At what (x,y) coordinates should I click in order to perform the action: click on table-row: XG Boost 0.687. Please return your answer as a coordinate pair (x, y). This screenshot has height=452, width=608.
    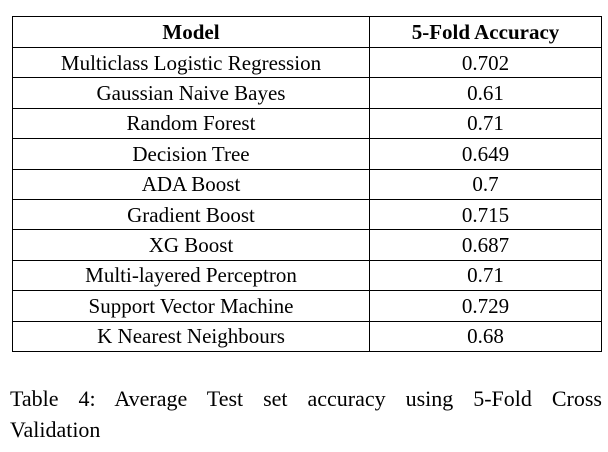
    Looking at the image, I should click on (307, 245).